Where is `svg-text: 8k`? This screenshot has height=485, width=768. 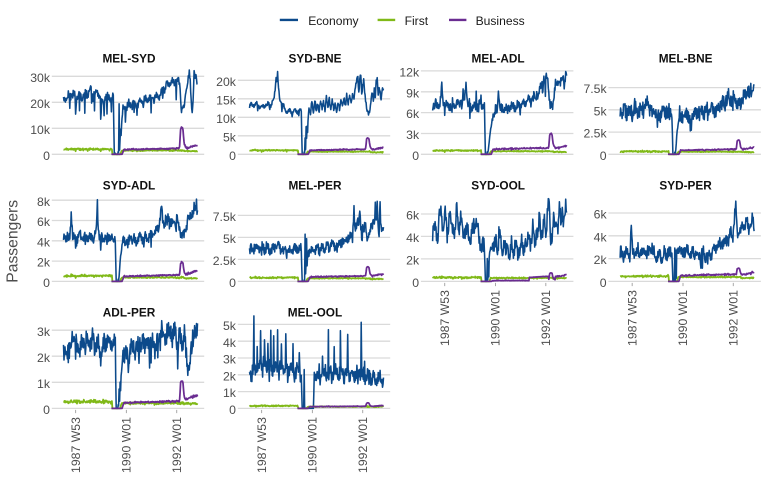
svg-text: 8k is located at coordinates (44, 202).